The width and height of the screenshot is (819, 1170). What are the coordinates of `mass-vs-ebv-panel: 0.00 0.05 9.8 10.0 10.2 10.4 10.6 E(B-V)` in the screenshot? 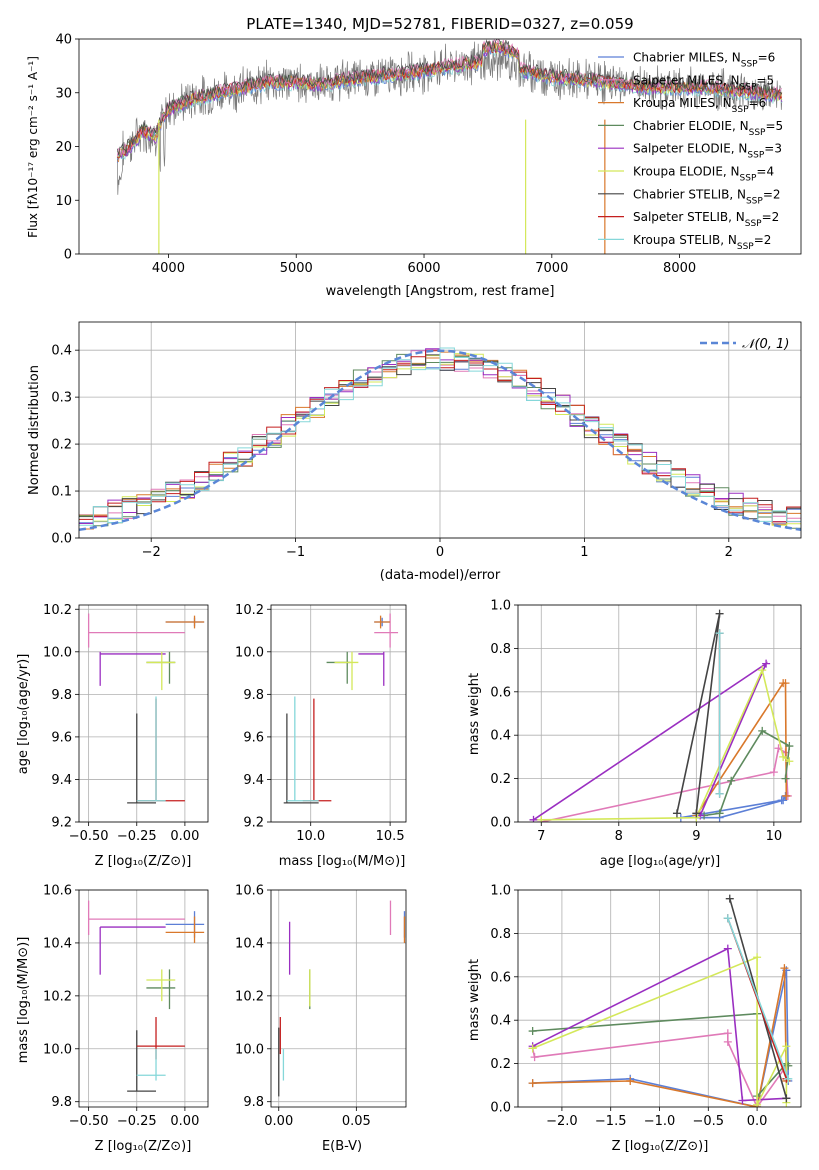 It's located at (321, 1019).